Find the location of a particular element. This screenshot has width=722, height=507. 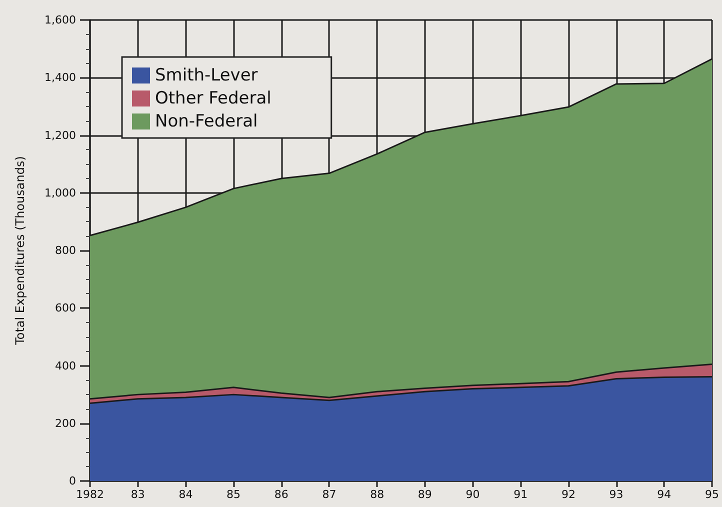

y-tick-label: 200 is located at coordinates (65, 423).